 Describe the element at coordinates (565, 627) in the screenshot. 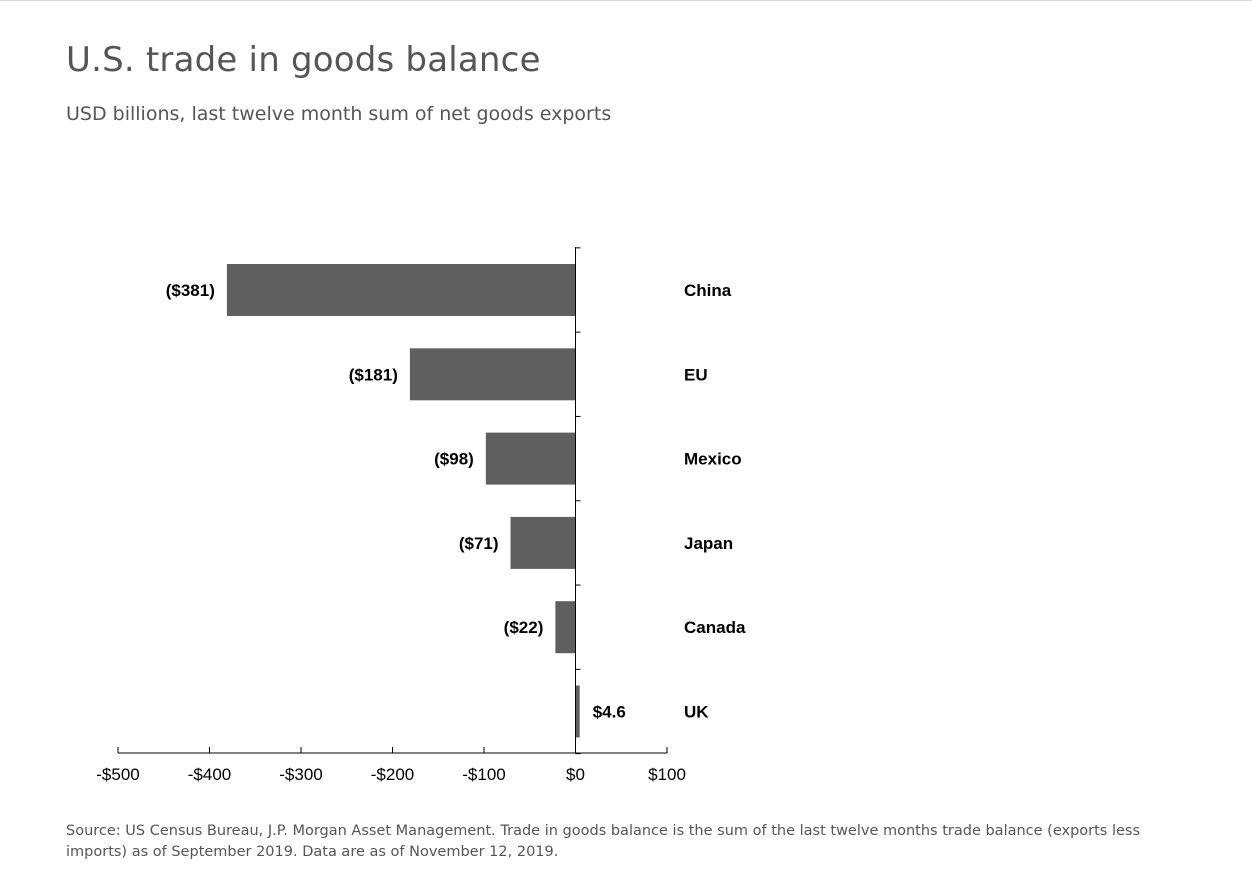

I see `bar-canada` at that location.